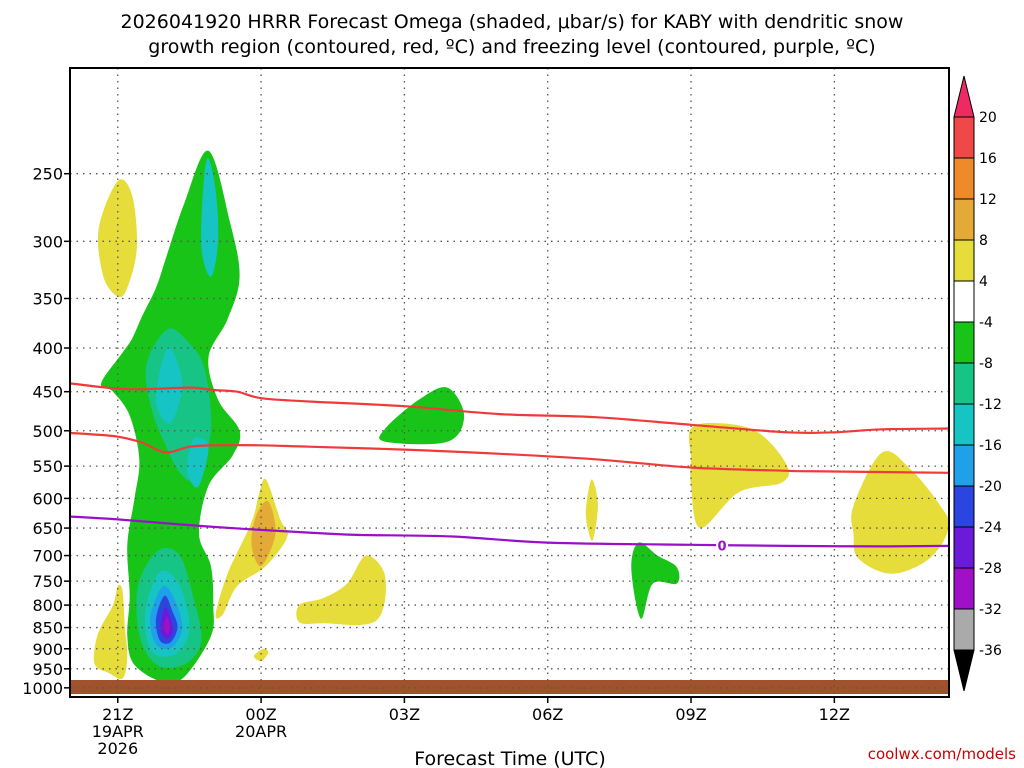 Image resolution: width=1024 pixels, height=768 pixels. Describe the element at coordinates (942, 754) in the screenshot. I see `credit-link: coolwx.com/models` at that location.